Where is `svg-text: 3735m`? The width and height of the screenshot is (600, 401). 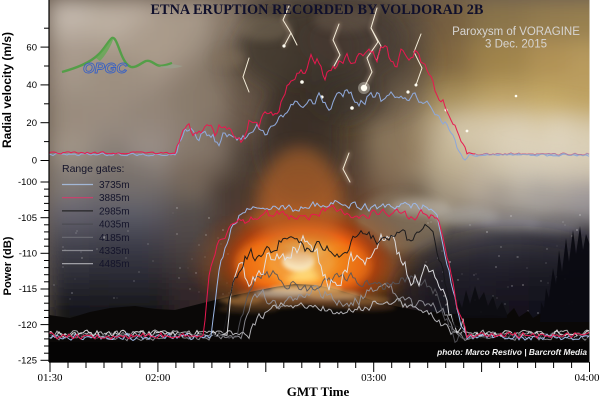
svg-text: 3735m is located at coordinates (114, 185).